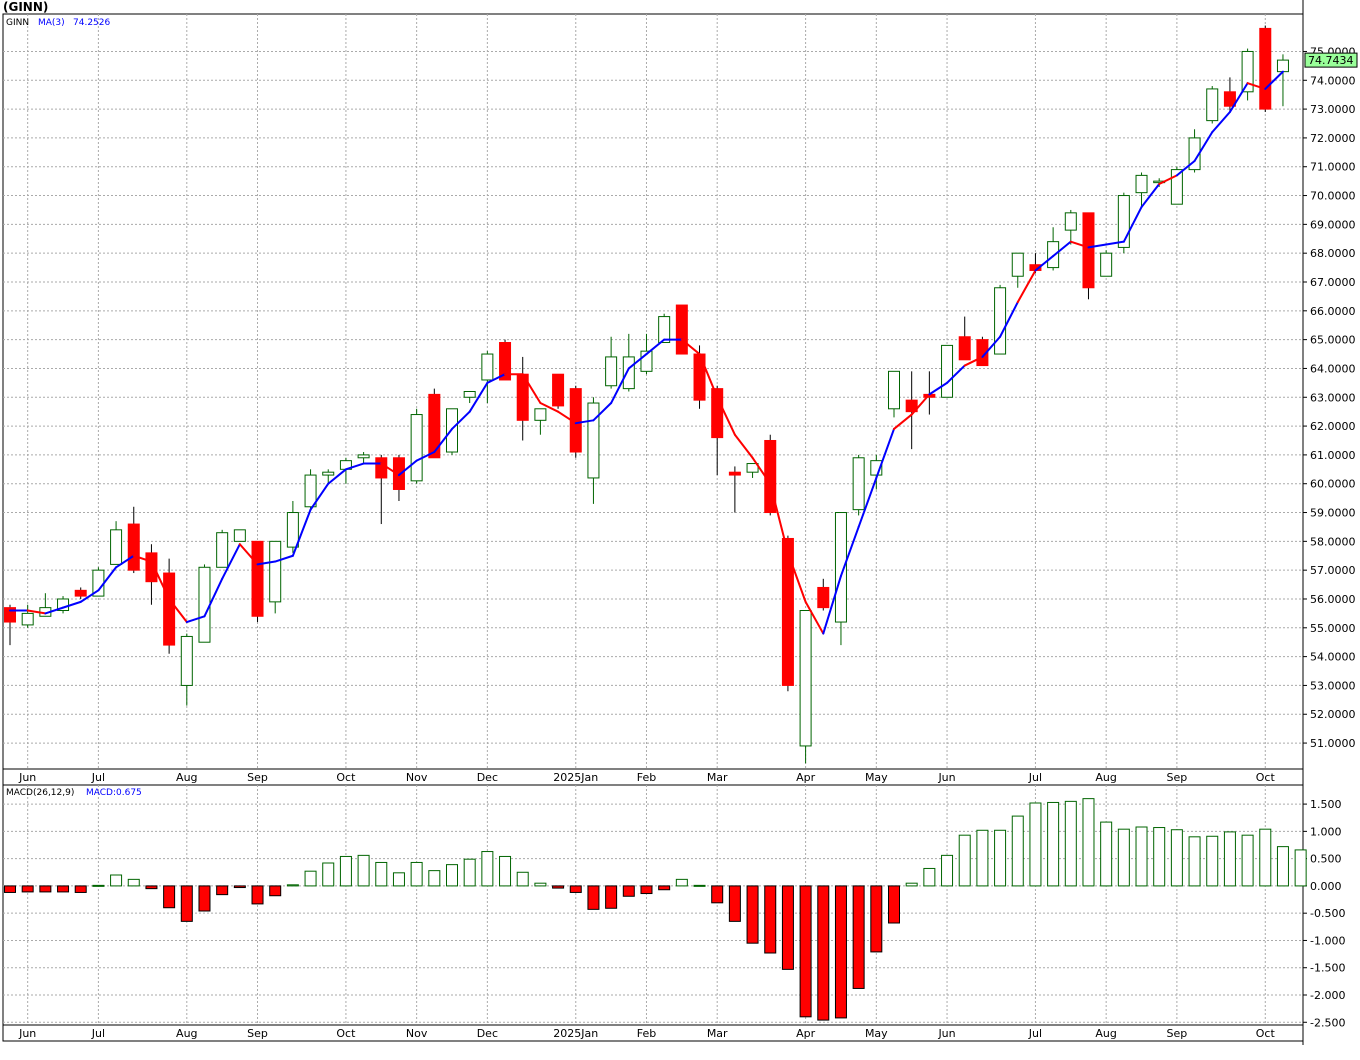 The height and width of the screenshot is (1060, 1360). What do you see at coordinates (27, 1033) in the screenshot?
I see `macd-x-tick-label: Jun` at bounding box center [27, 1033].